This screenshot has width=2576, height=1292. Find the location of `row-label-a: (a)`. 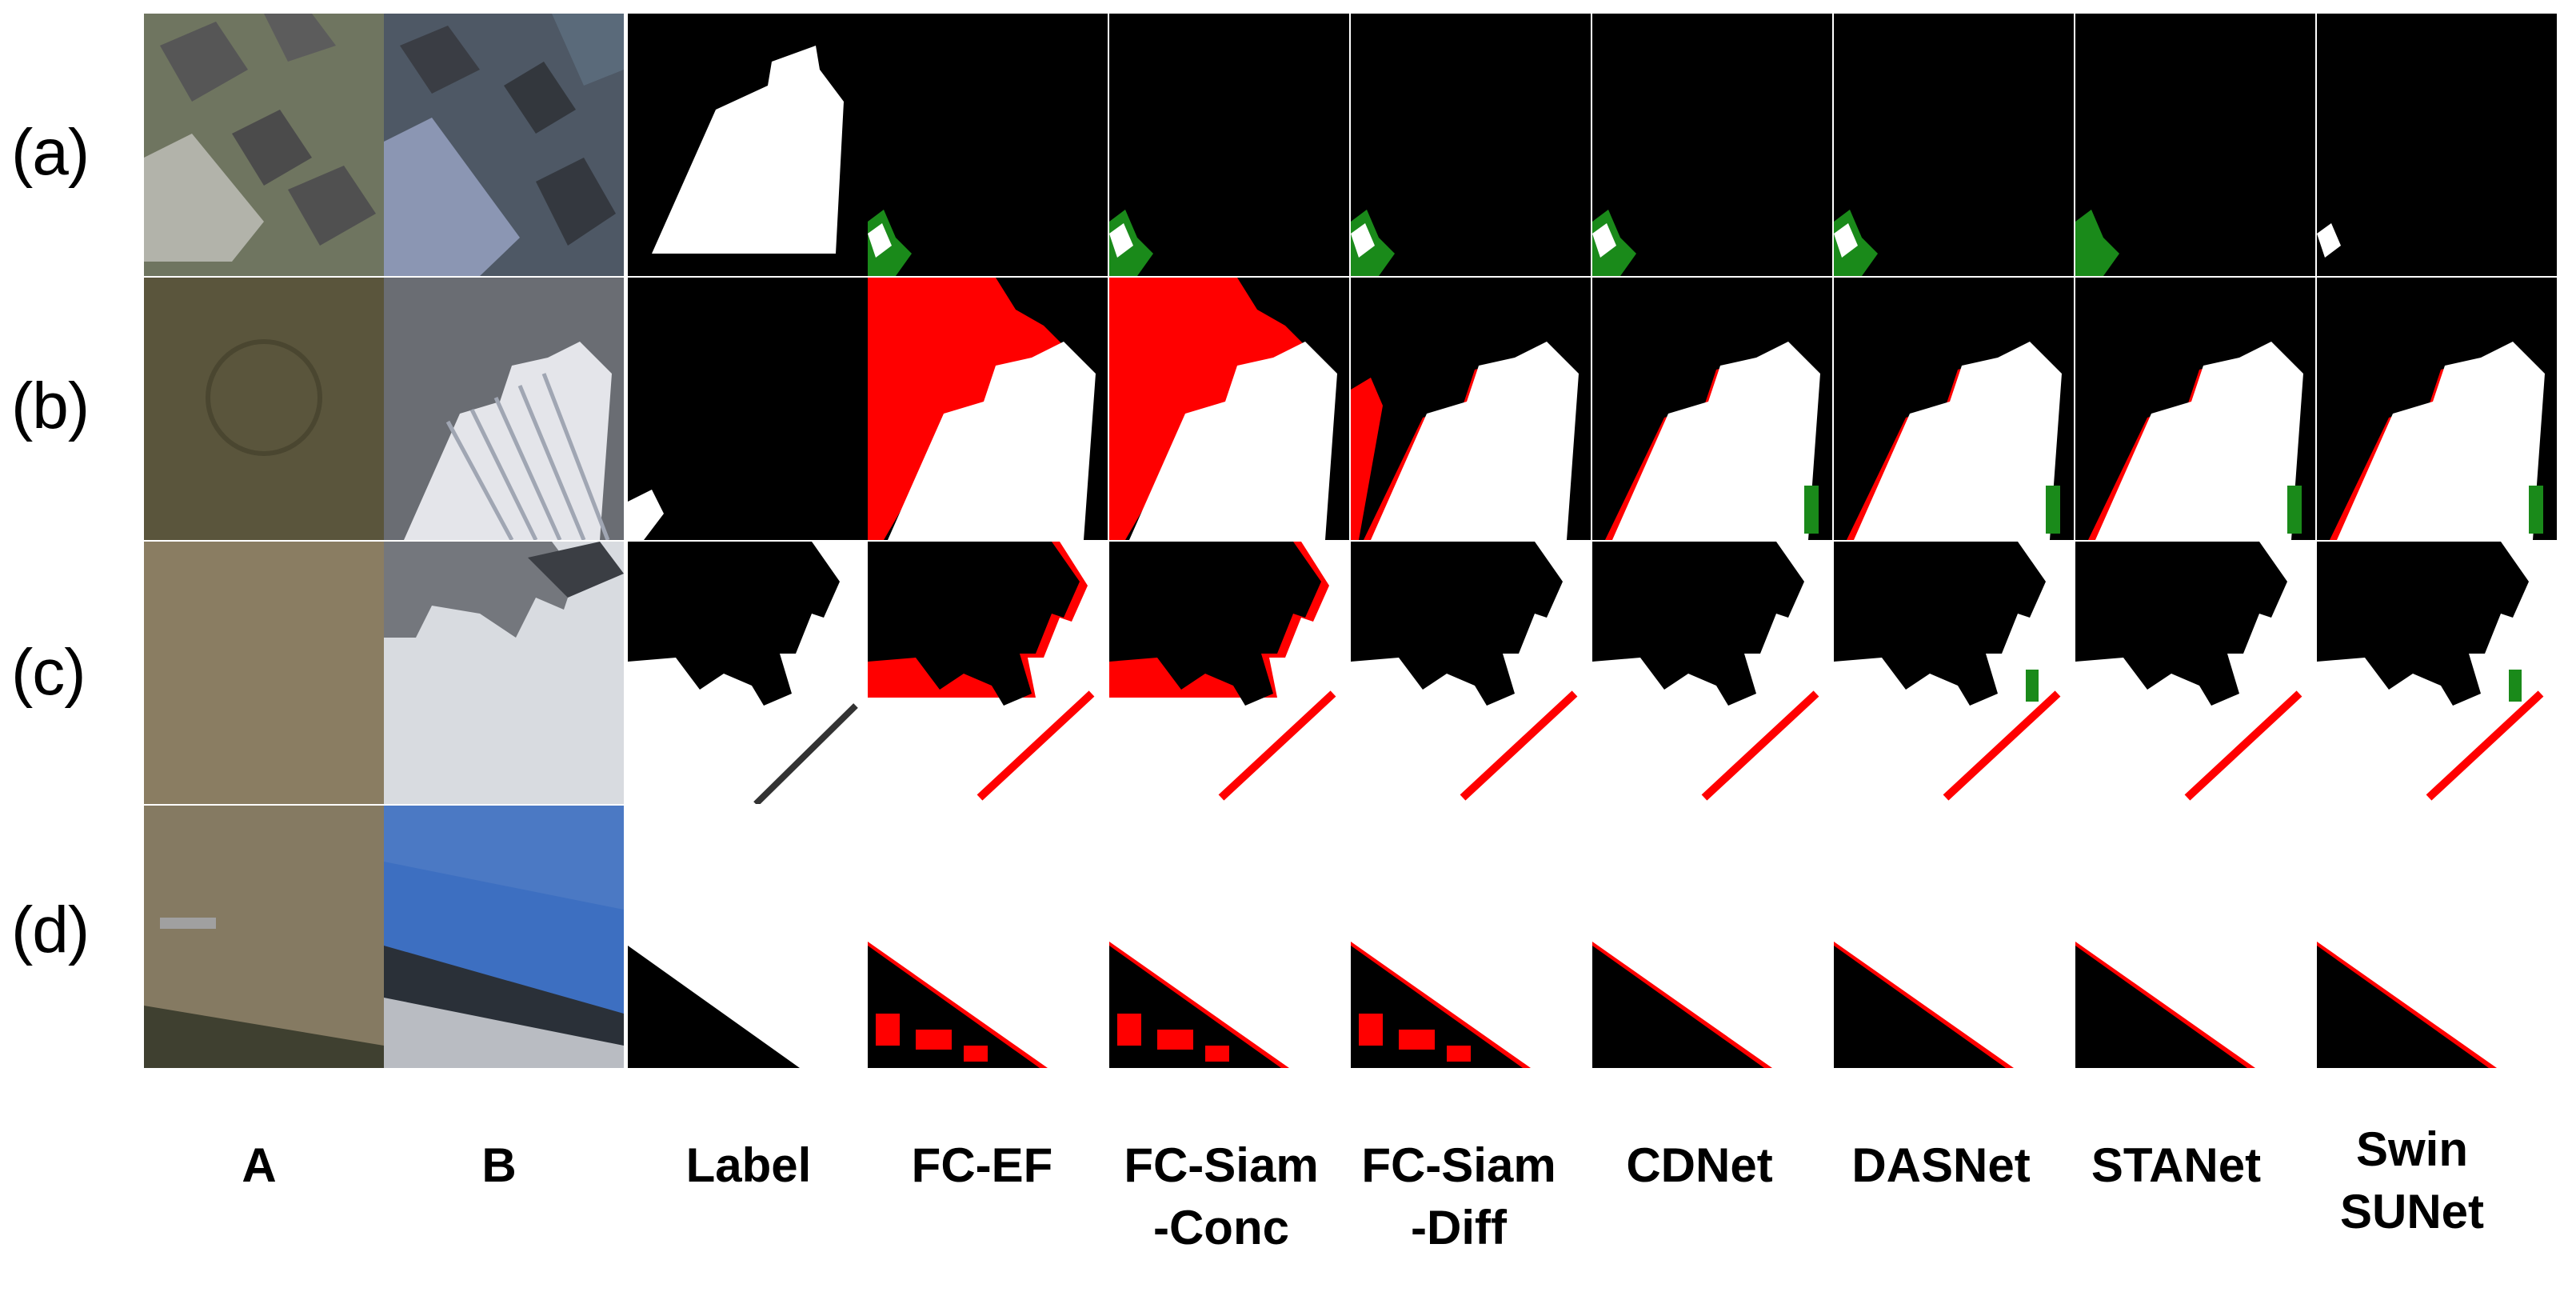

row-label-a: (a) is located at coordinates (51, 152).